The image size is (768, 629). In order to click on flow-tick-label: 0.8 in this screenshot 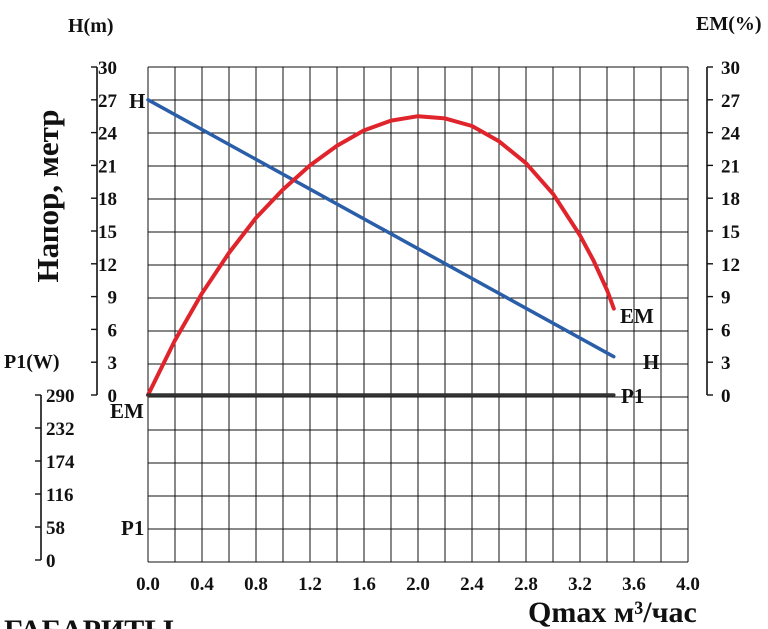, I will do `click(256, 584)`.